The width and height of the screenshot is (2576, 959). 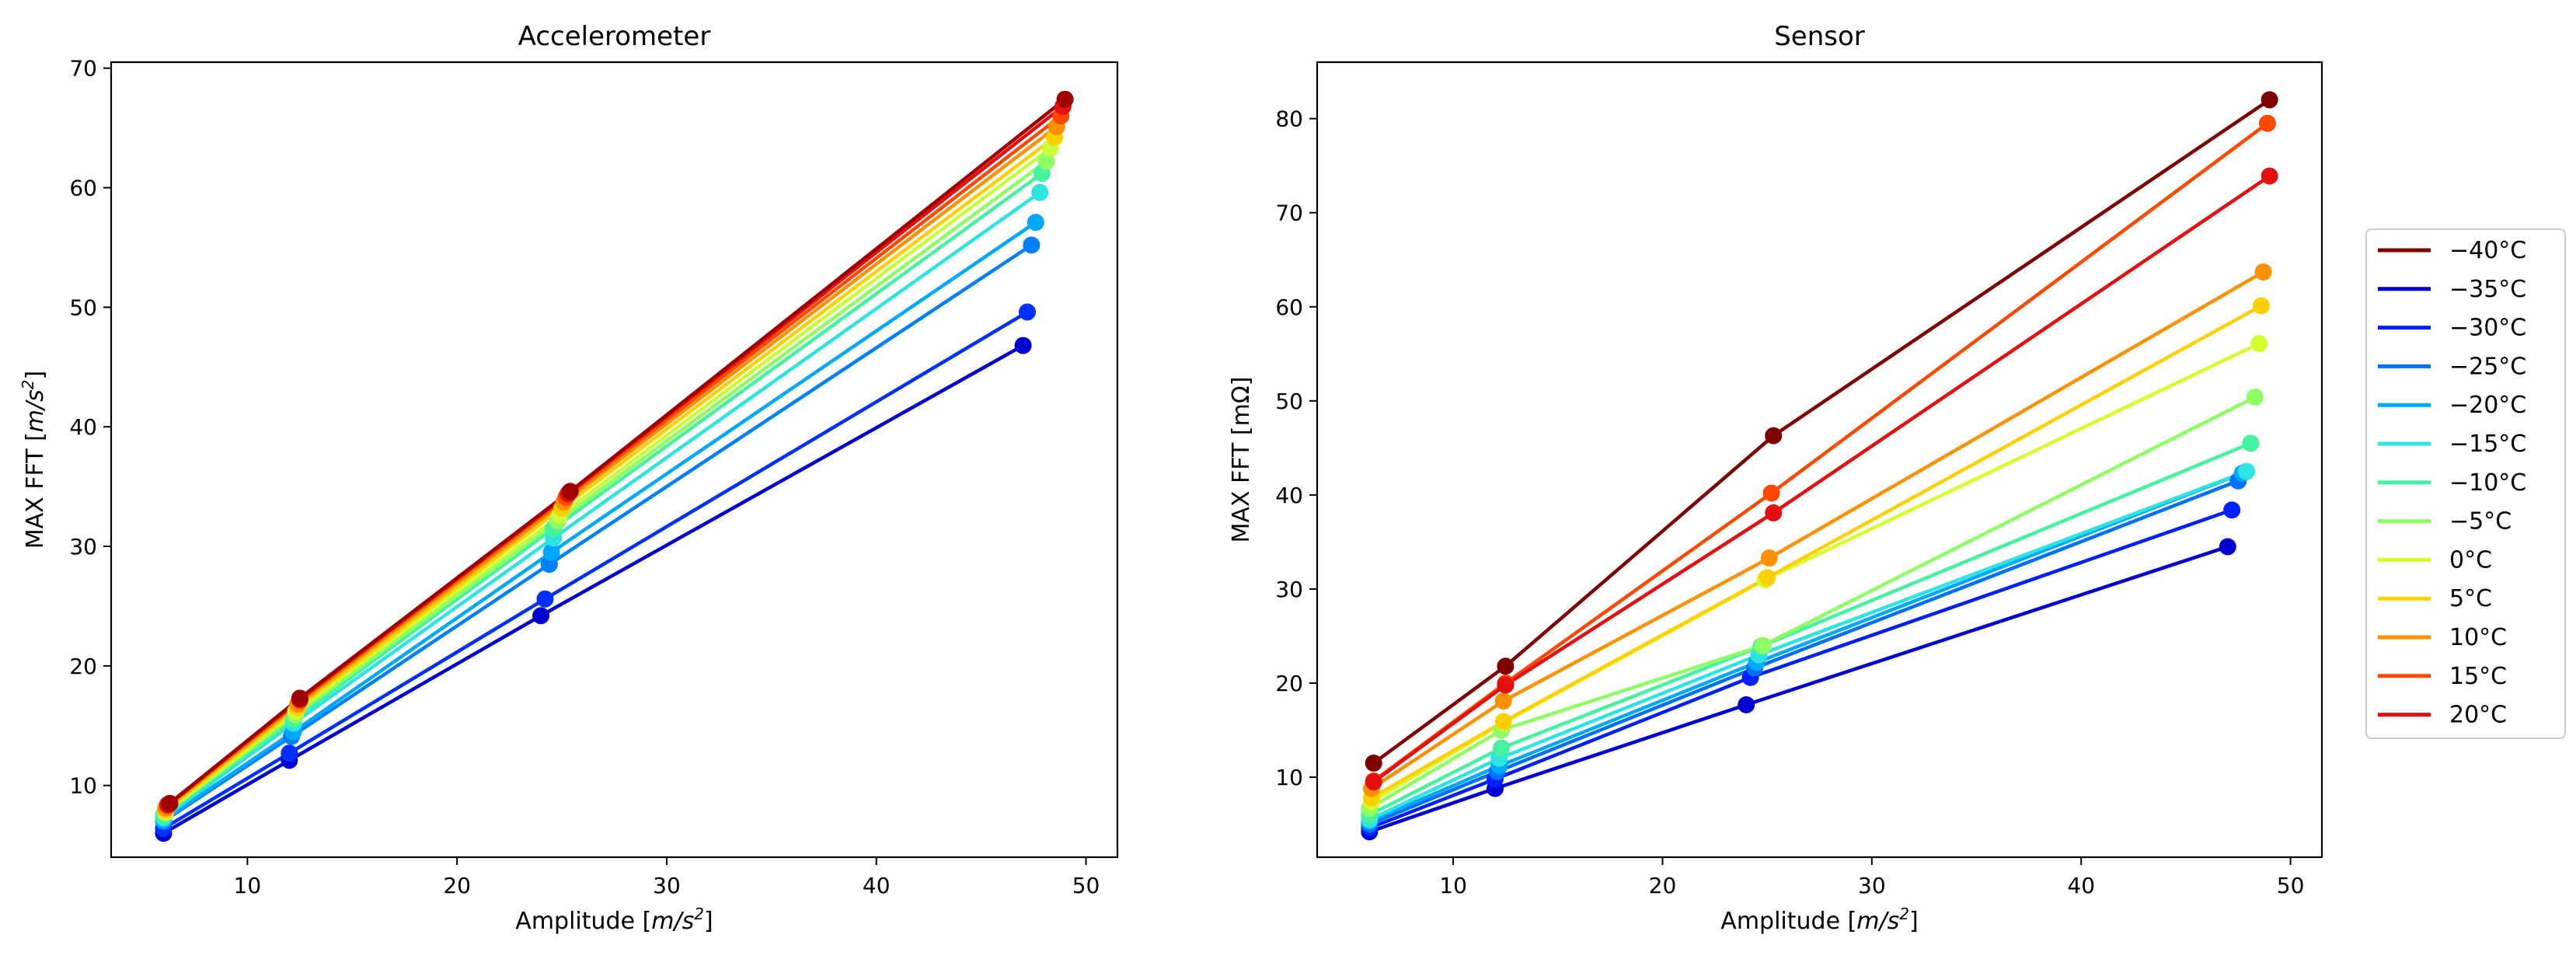 What do you see at coordinates (2470, 560) in the screenshot?
I see `legend-label: 0°C` at bounding box center [2470, 560].